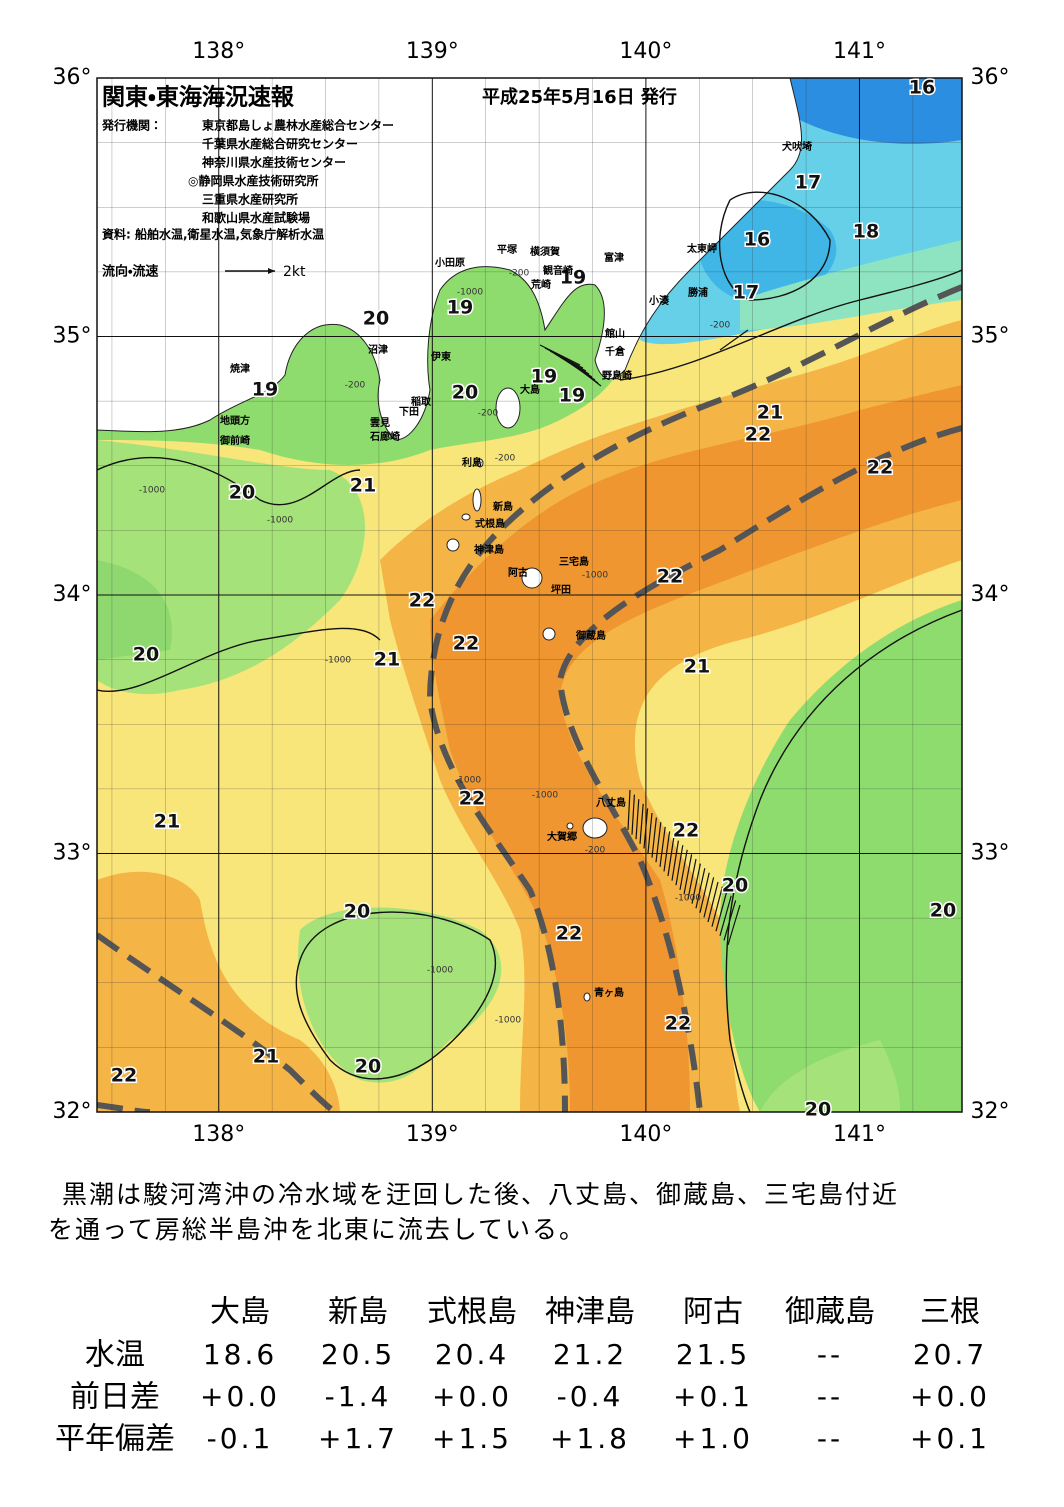 Image resolution: width=1064 pixels, height=1507 pixels. Describe the element at coordinates (797, 146) in the screenshot. I see `place-name: 犬吠埼` at that location.